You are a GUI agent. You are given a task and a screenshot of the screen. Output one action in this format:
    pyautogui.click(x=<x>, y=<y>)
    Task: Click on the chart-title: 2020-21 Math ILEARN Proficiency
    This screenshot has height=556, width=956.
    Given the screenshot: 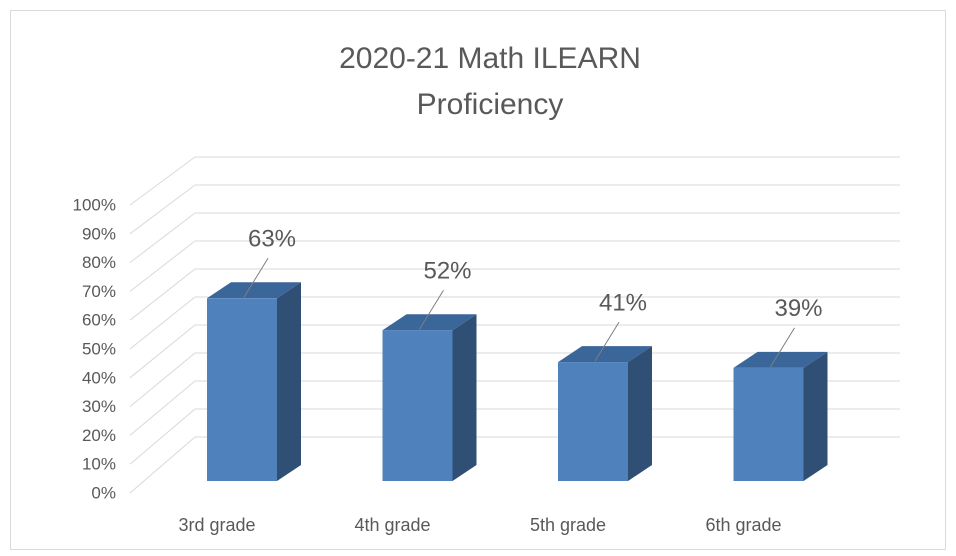 What is the action you would take?
    pyautogui.click(x=490, y=81)
    